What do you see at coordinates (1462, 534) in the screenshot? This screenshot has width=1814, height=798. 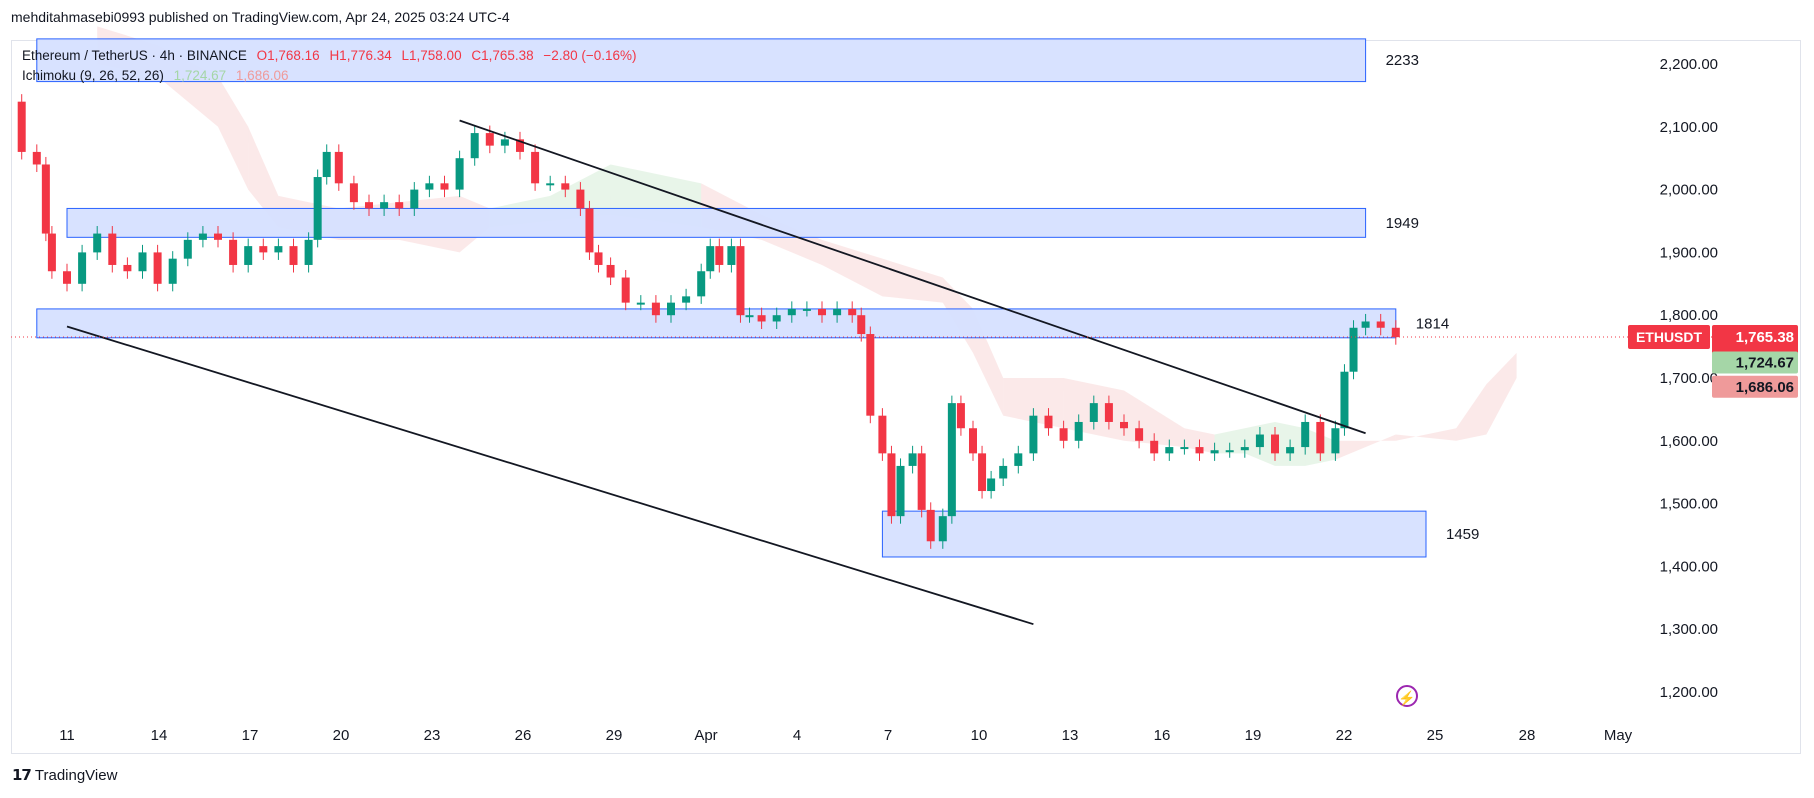 I see `zone-label-1459: 1459` at bounding box center [1462, 534].